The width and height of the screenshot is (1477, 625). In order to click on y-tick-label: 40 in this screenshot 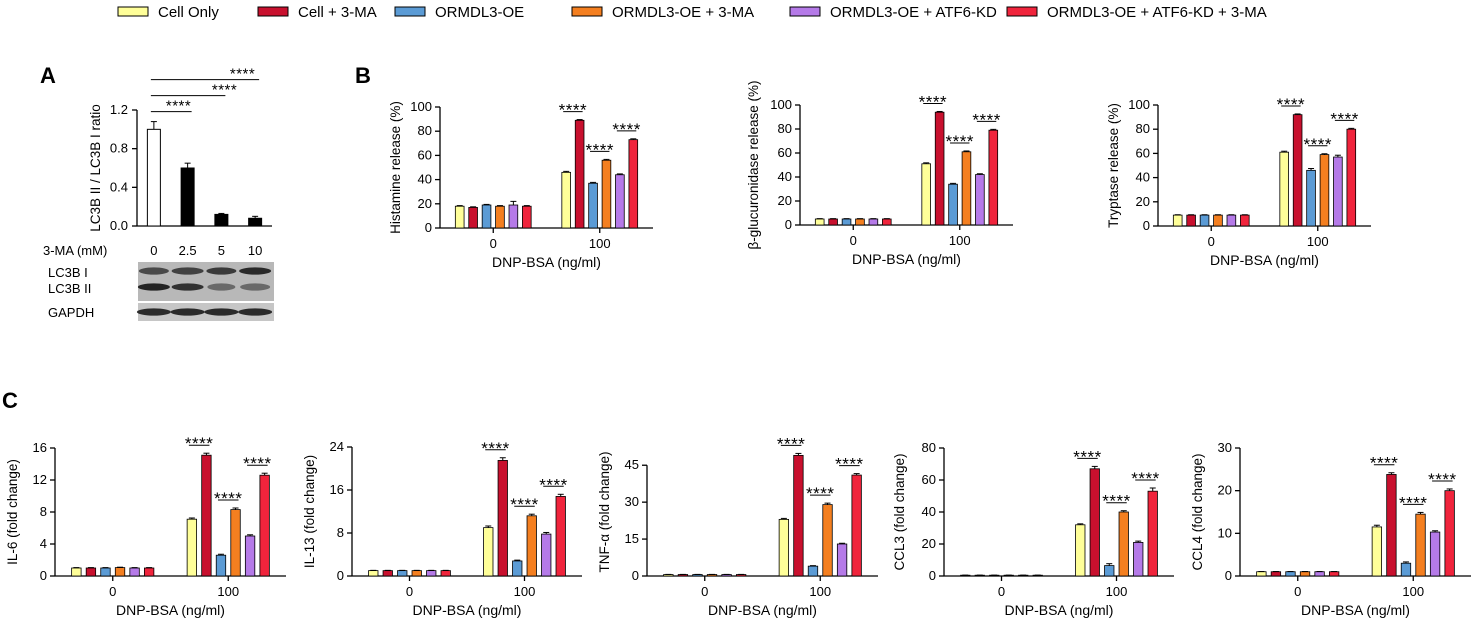, I will do `click(425, 179)`.